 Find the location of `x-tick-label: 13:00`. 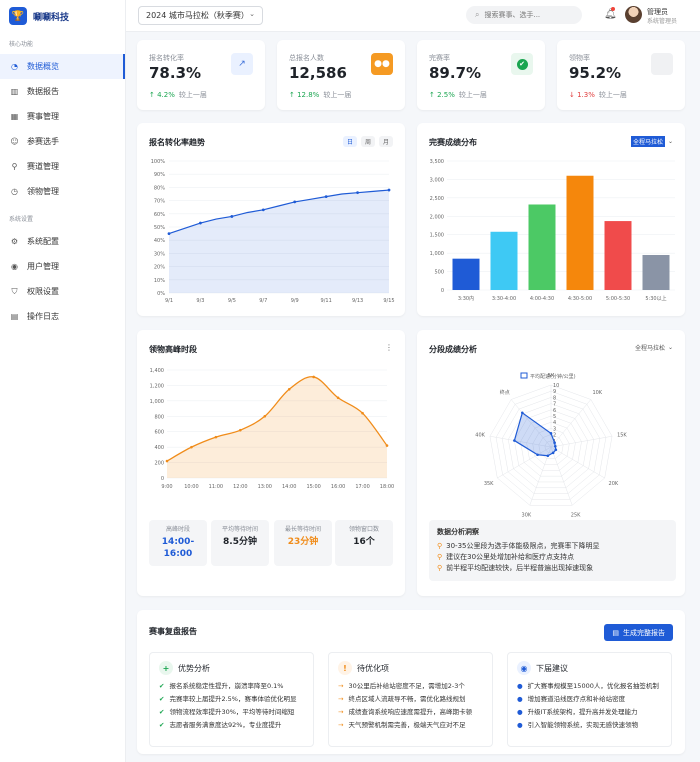

x-tick-label: 13:00 is located at coordinates (265, 487).